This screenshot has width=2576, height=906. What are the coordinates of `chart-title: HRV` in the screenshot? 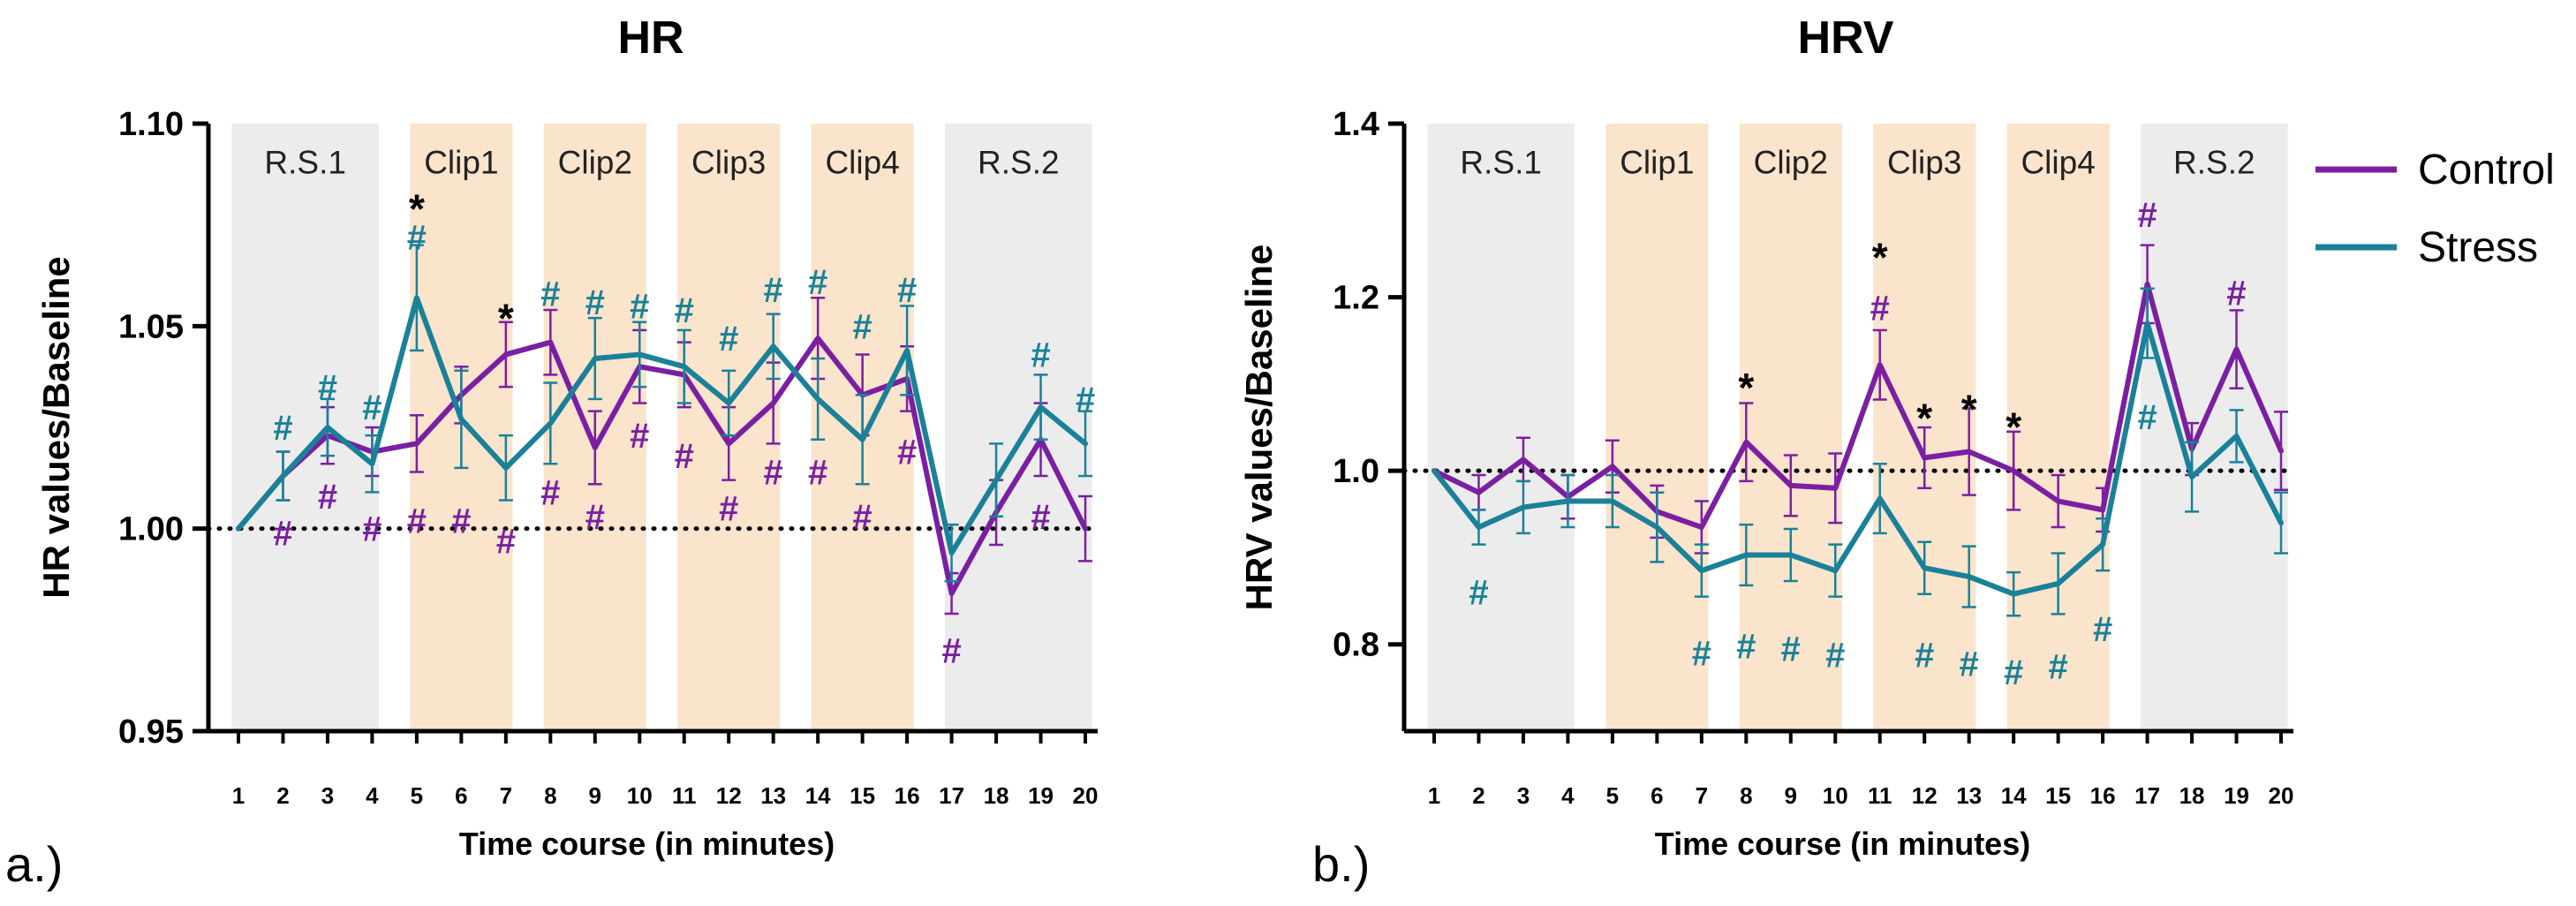 It's located at (1846, 38).